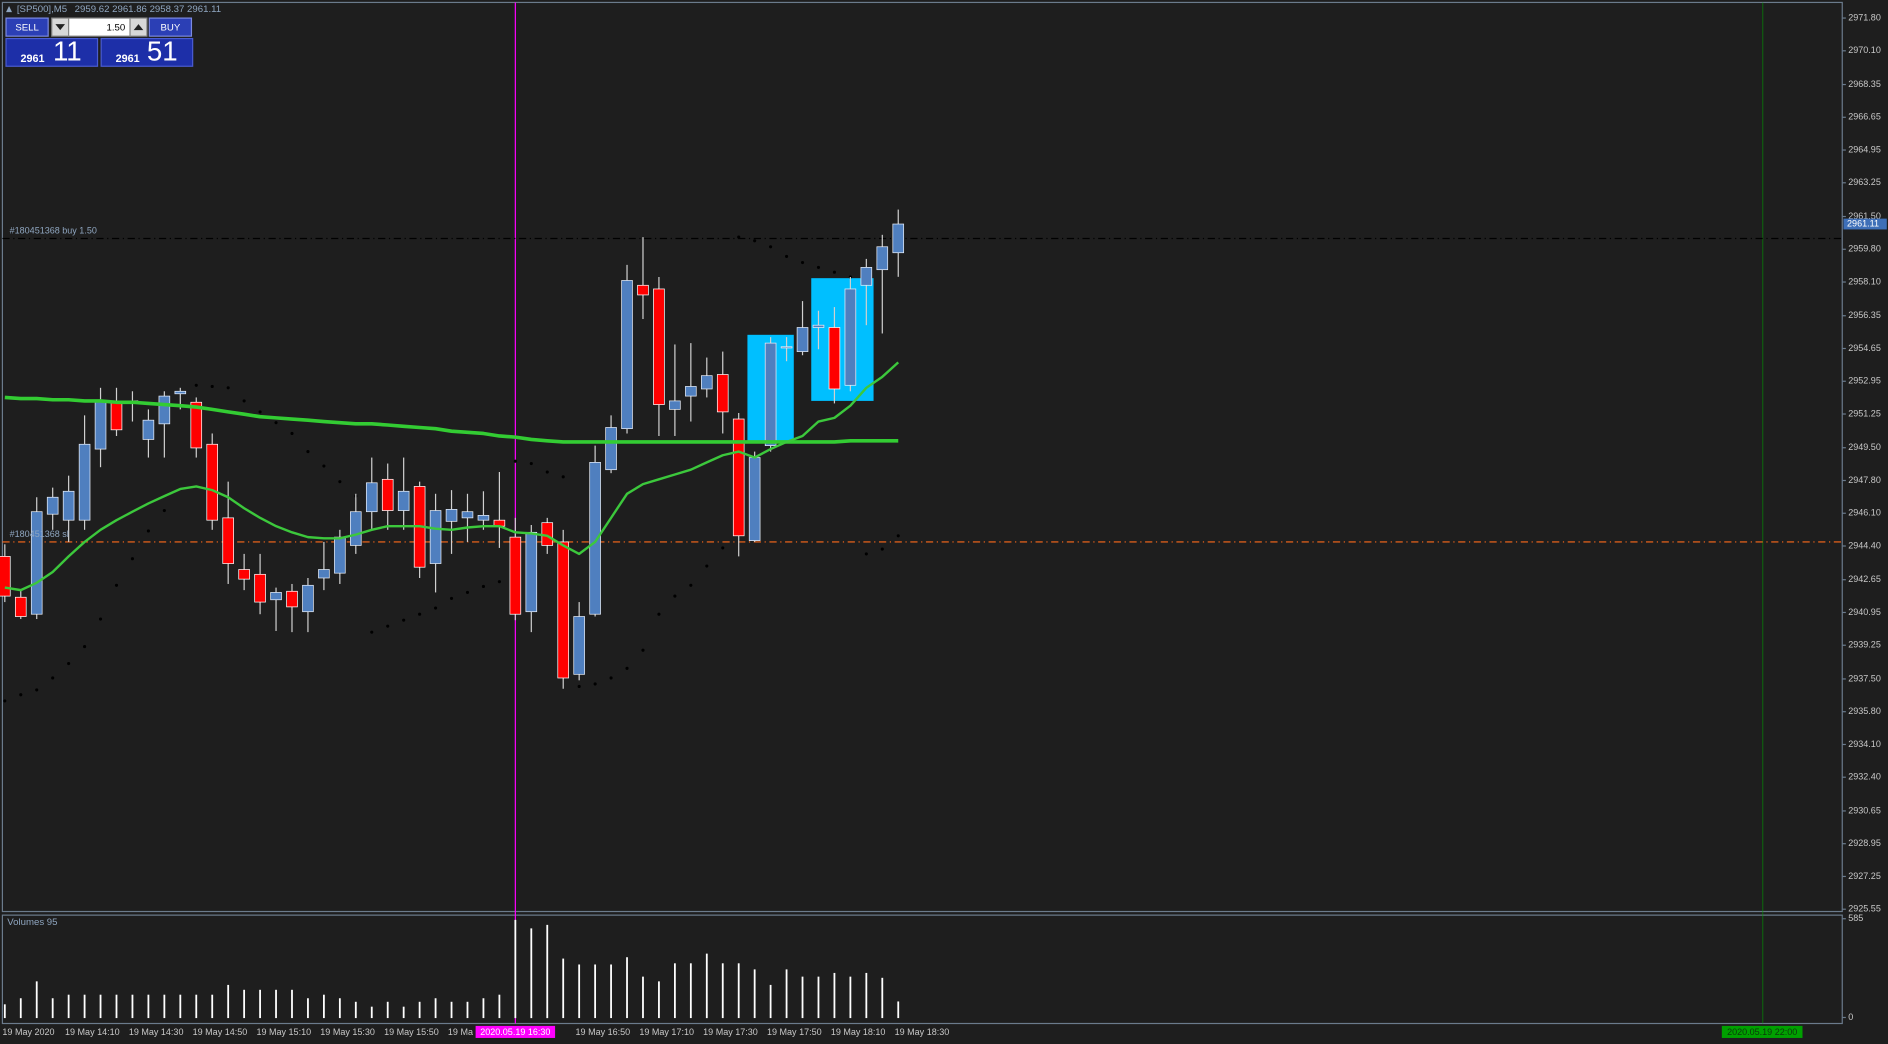 This screenshot has height=1044, width=1888. I want to click on ask-block, so click(147, 52).